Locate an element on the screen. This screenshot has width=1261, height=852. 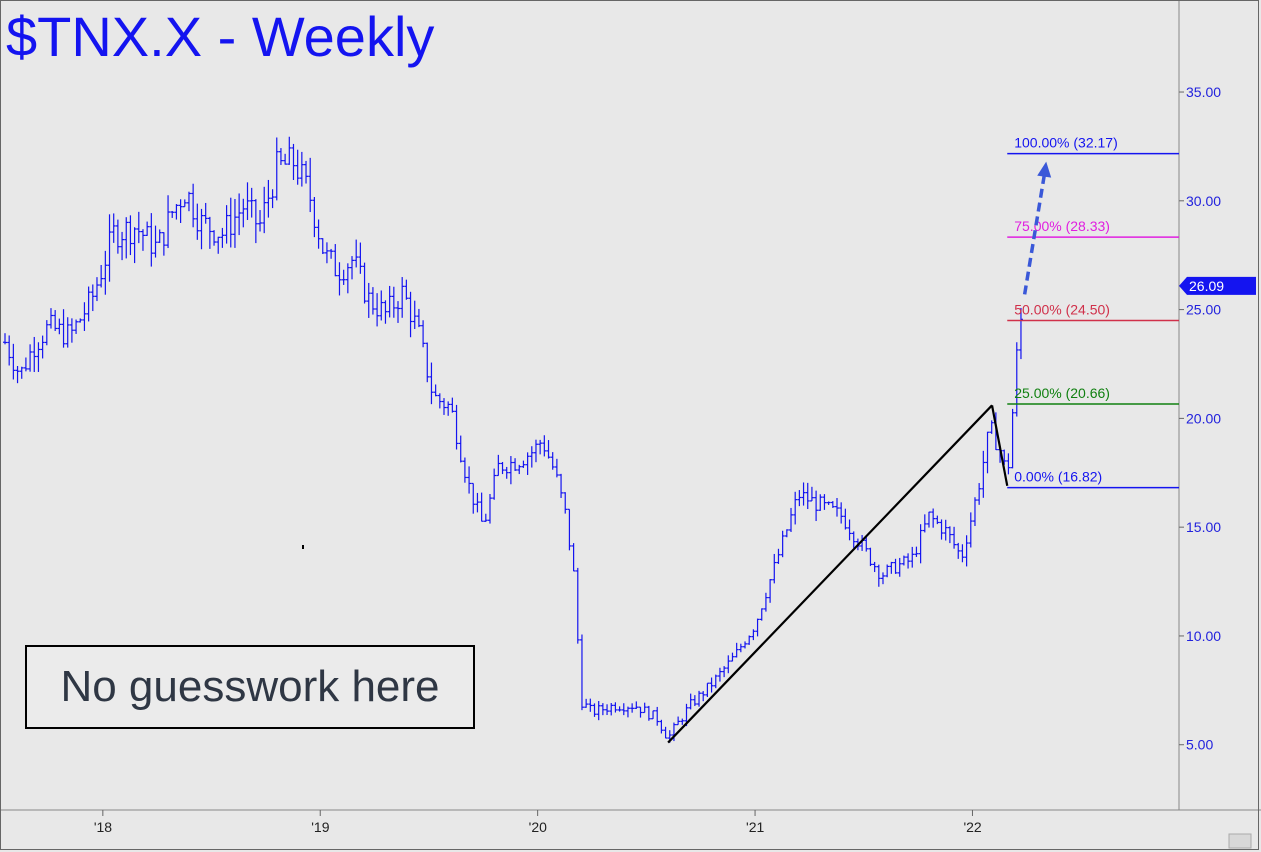
note-text: No guesswork here is located at coordinates (250, 686).